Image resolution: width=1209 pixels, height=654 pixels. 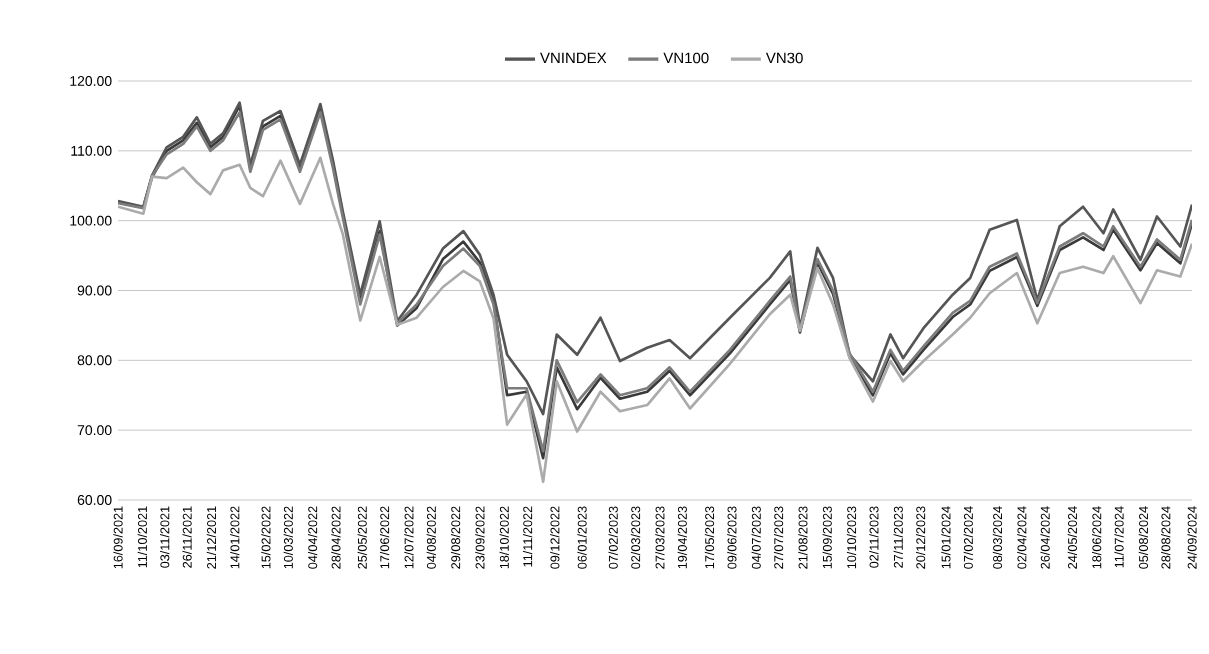 I want to click on x-tick-label: 15/09/2023, so click(x=827, y=537).